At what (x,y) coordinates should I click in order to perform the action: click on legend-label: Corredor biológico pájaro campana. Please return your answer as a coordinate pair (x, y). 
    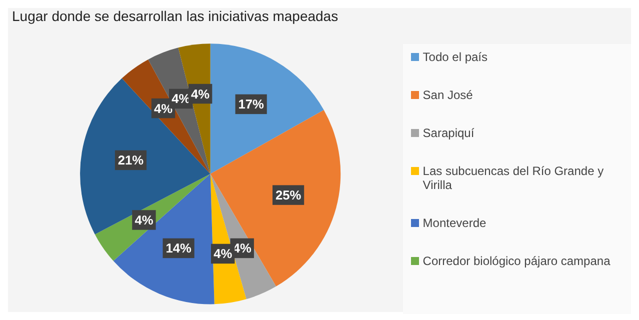
    Looking at the image, I should click on (516, 261).